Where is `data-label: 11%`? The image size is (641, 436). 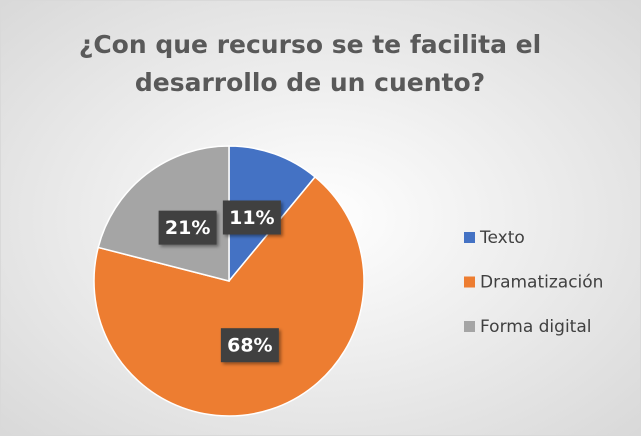
data-label: 11% is located at coordinates (251, 218).